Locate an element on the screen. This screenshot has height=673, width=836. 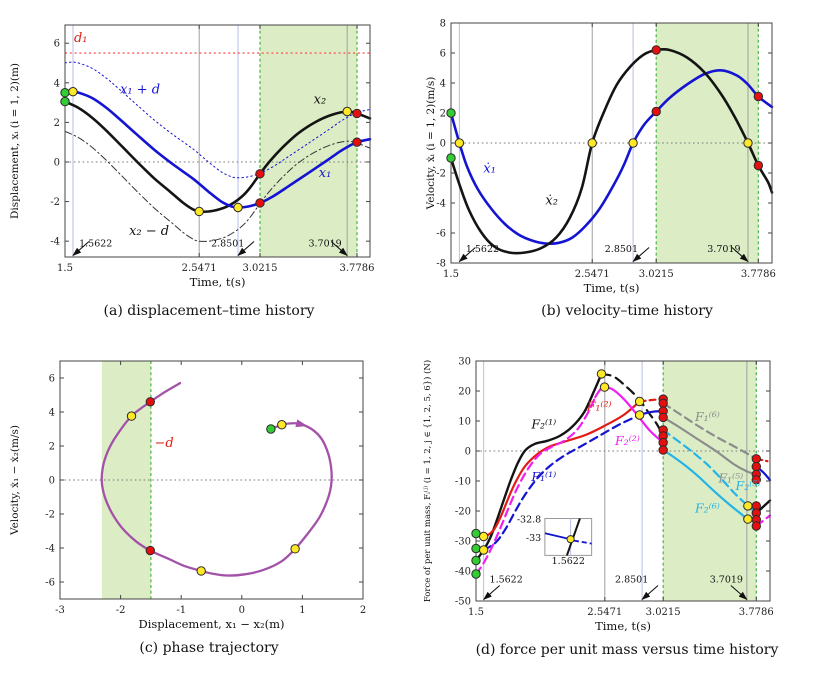
highlight-region is located at coordinates (710, 481).